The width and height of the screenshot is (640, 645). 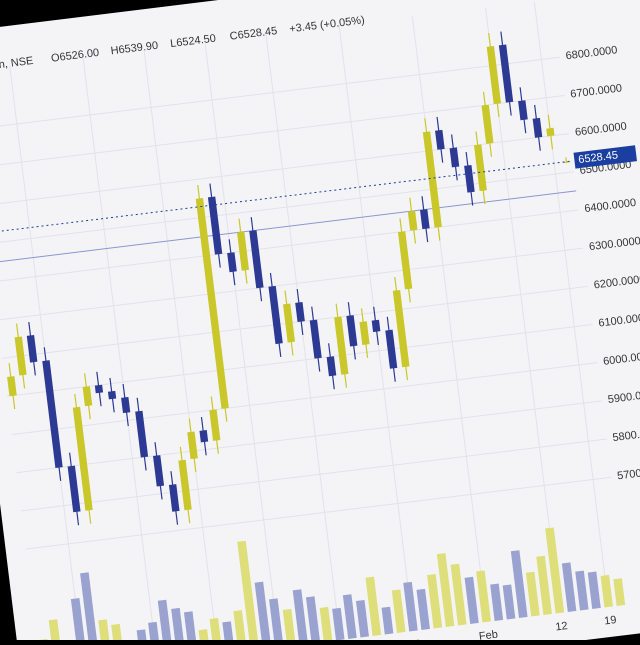 What do you see at coordinates (619, 320) in the screenshot?
I see `y-tick-label: 6100.0000` at bounding box center [619, 320].